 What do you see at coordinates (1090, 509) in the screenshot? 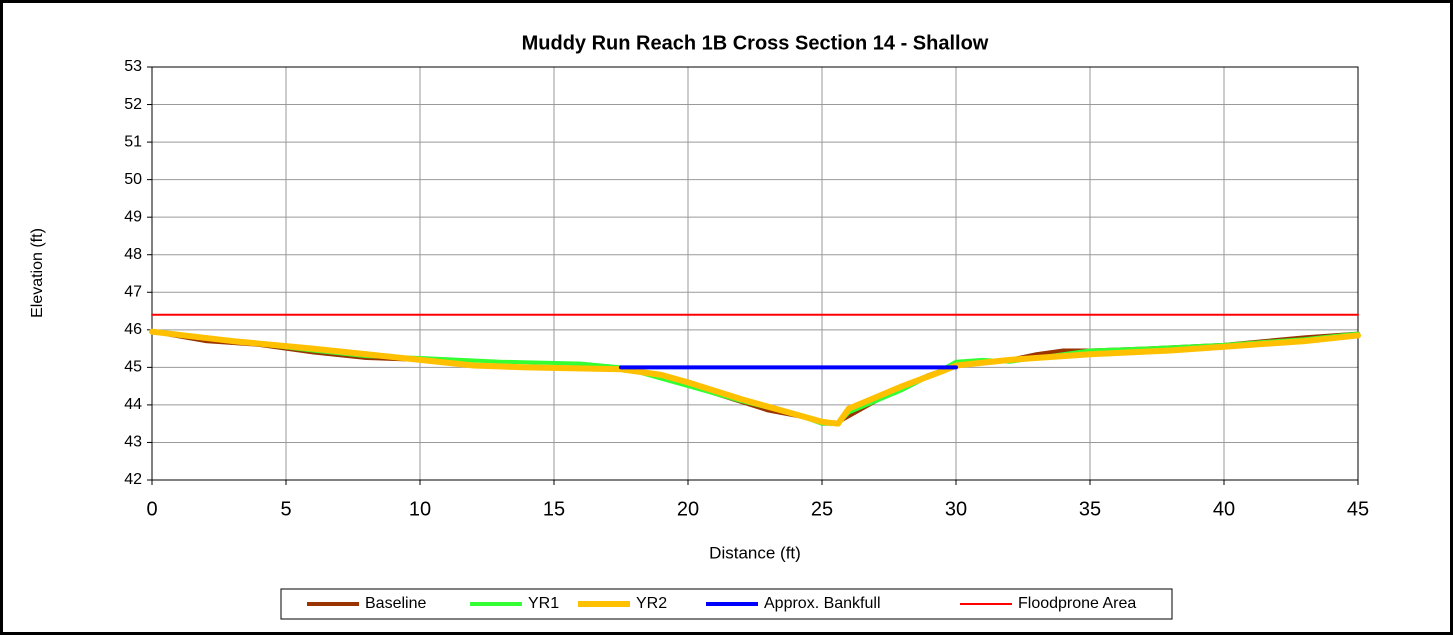
I see `x-tick-label: 35` at bounding box center [1090, 509].